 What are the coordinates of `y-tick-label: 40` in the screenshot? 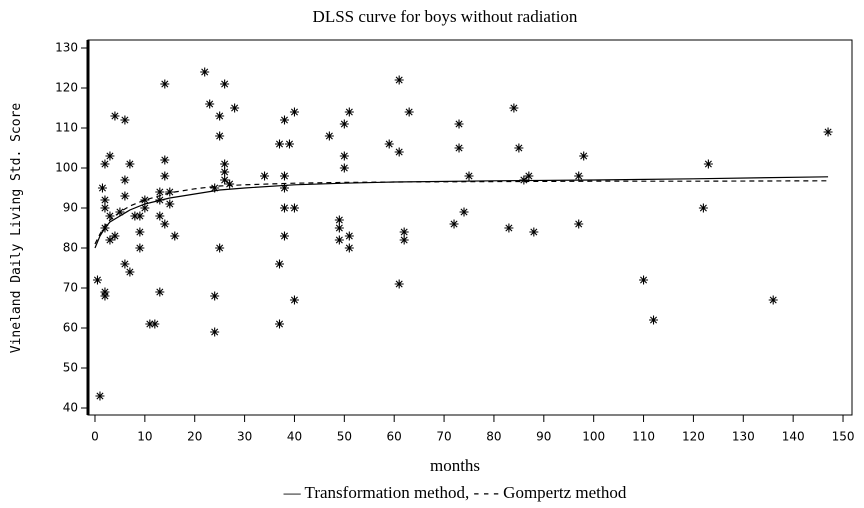 It's located at (70, 408).